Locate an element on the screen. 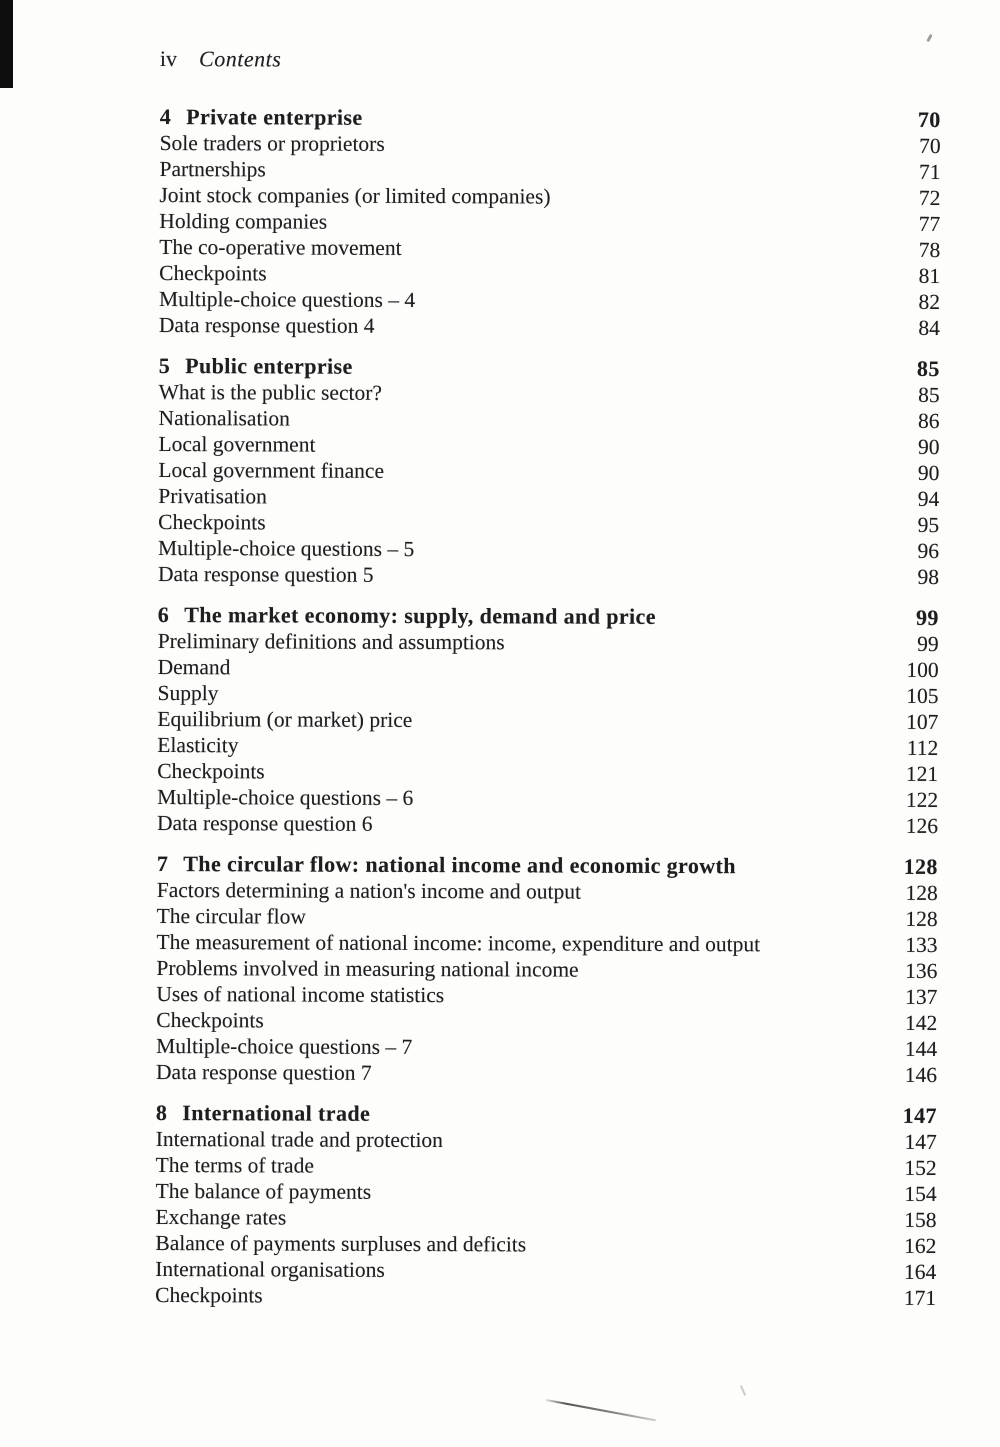  toc-entry-label: Privatisation is located at coordinates (213, 496).